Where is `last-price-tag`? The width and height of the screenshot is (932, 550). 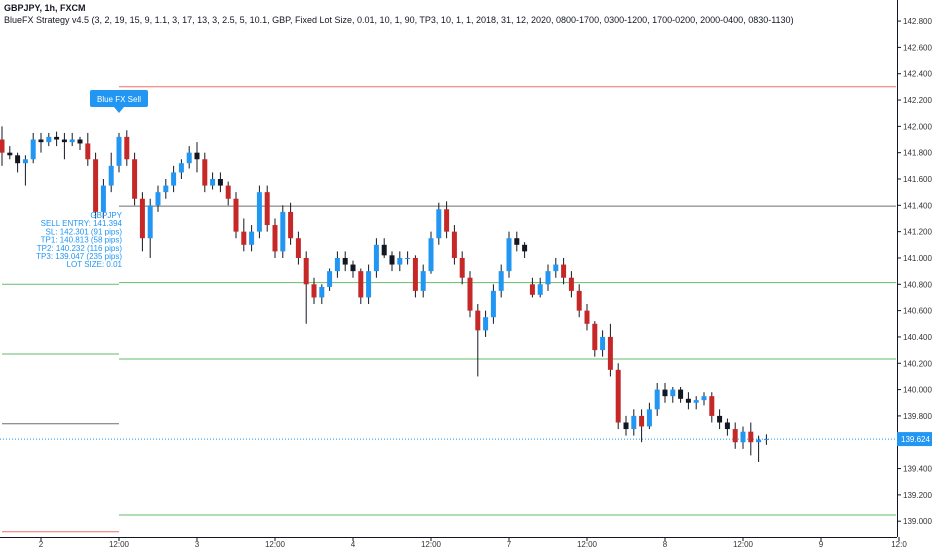 last-price-tag is located at coordinates (914, 439).